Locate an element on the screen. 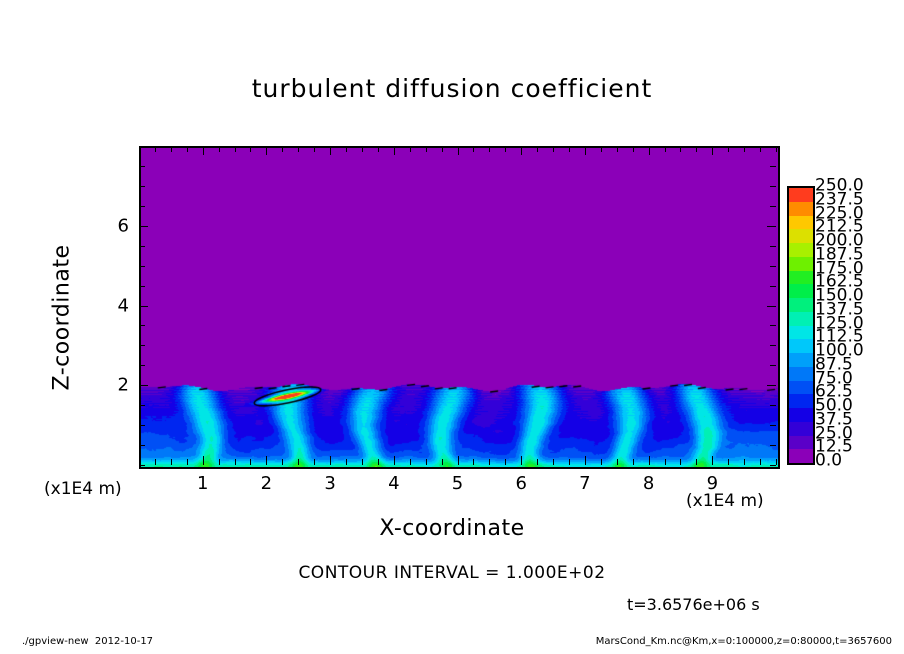  y-tick-label: 6 is located at coordinates (123, 226).